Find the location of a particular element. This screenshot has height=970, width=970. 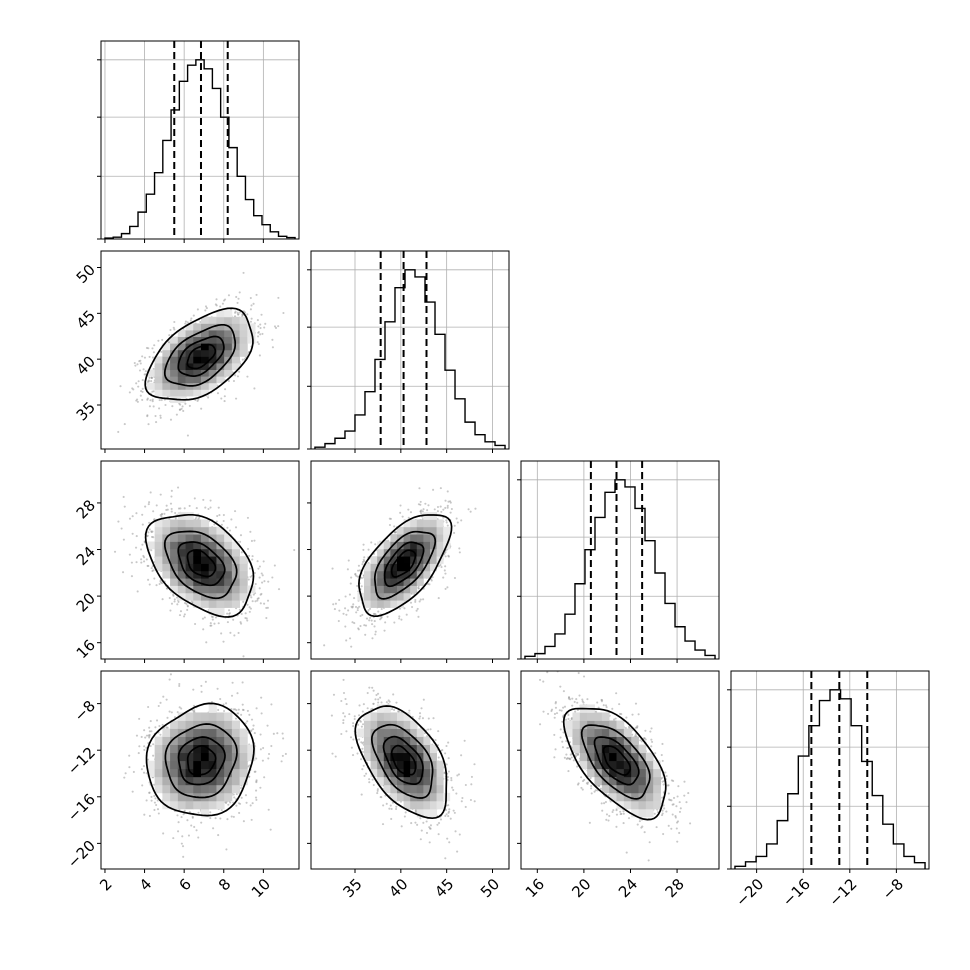

panel-frame is located at coordinates (200, 350).